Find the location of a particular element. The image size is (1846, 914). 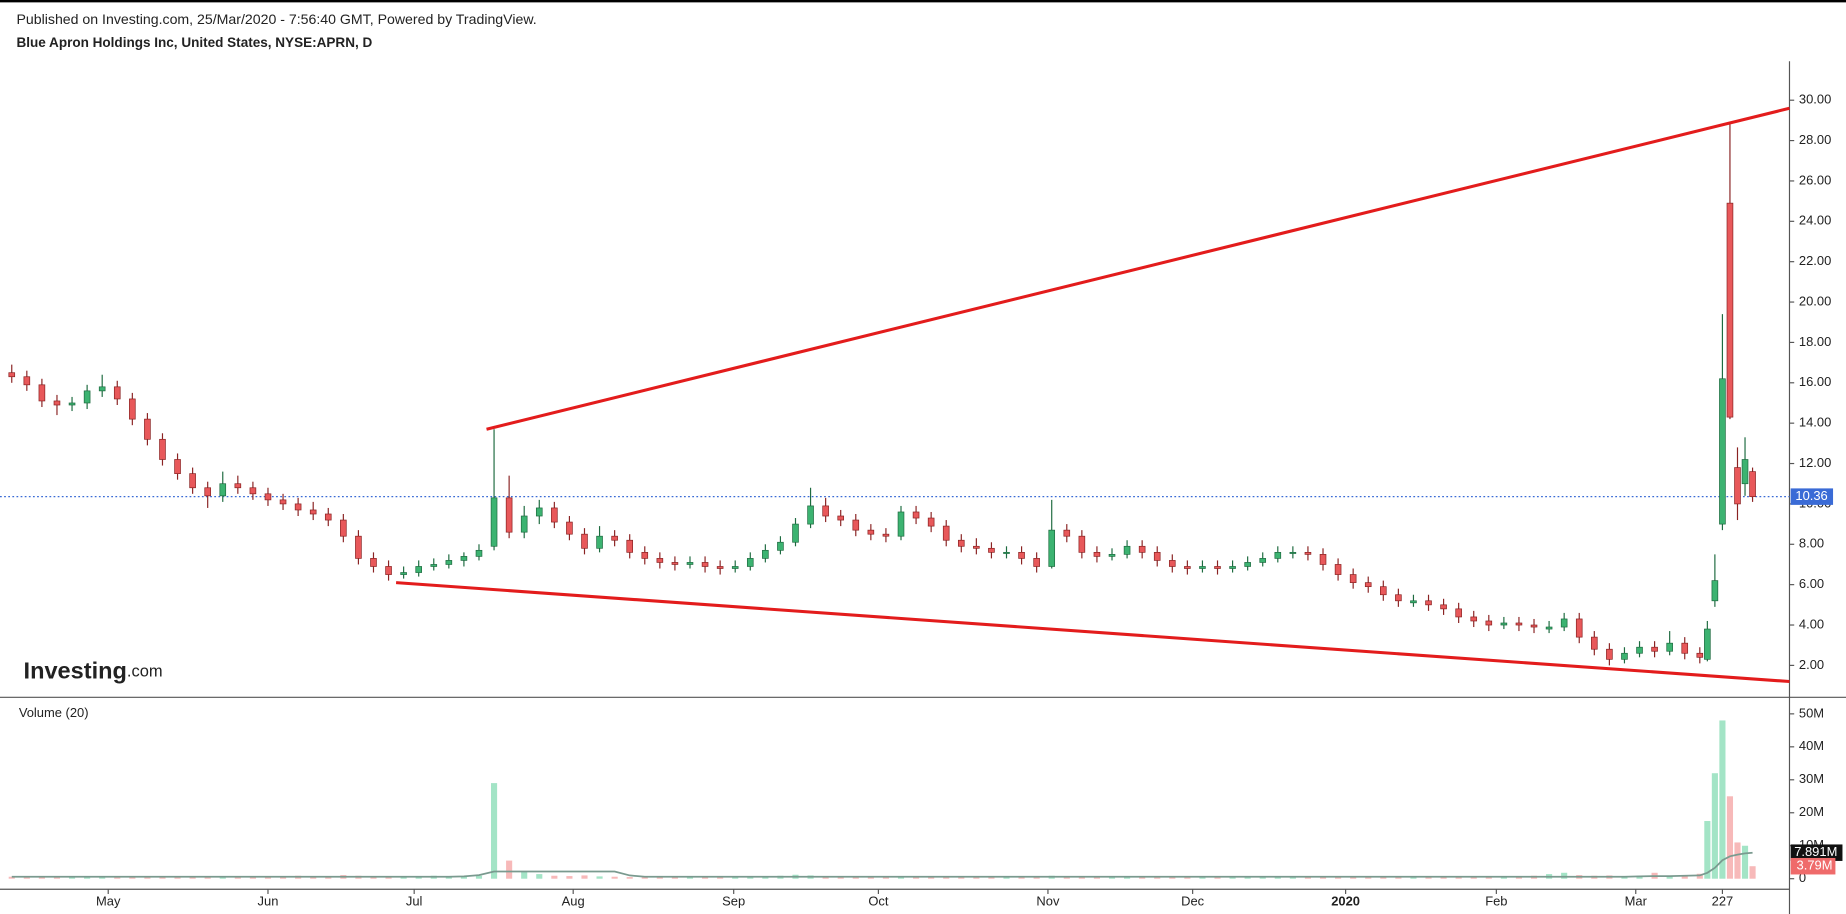

y-tick-label: 6.00 is located at coordinates (1811, 583).